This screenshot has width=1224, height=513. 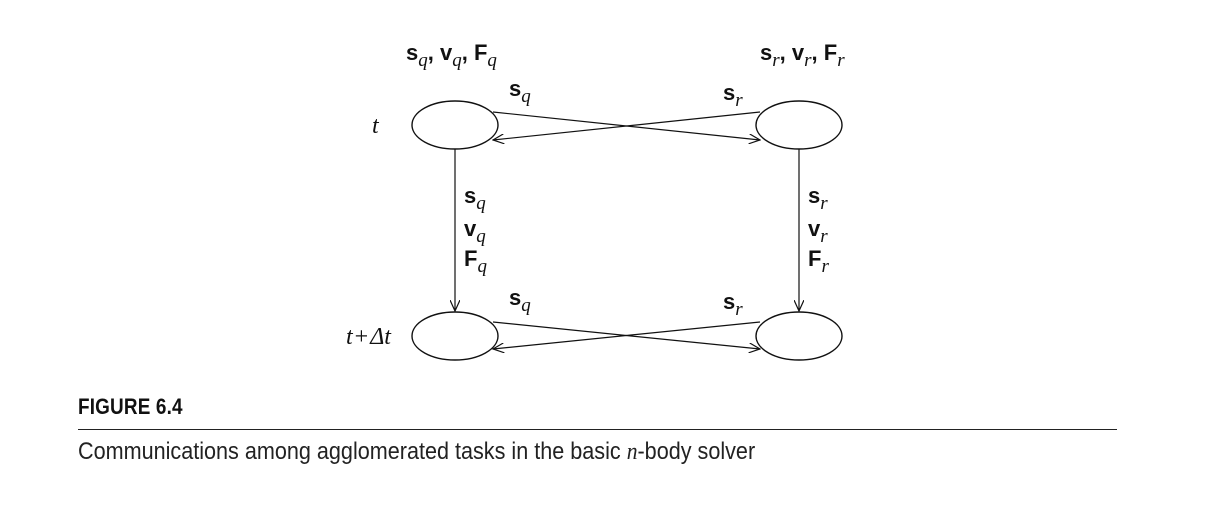 What do you see at coordinates (475, 261) in the screenshot?
I see `q-down-F-label: Fq` at bounding box center [475, 261].